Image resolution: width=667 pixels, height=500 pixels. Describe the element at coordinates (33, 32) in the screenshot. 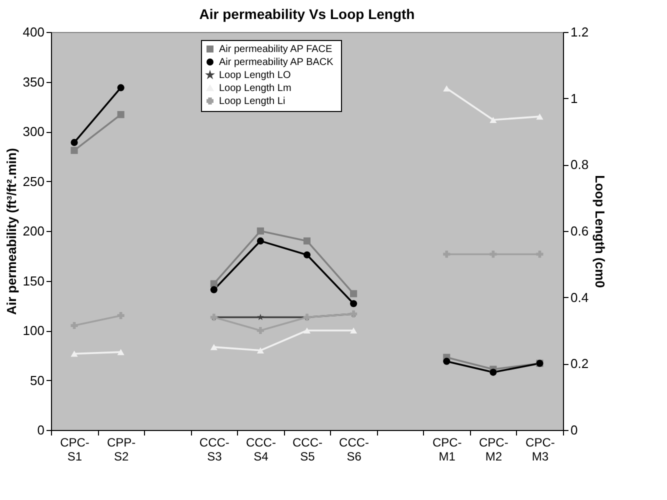

I see `y-tick-label: 400` at that location.